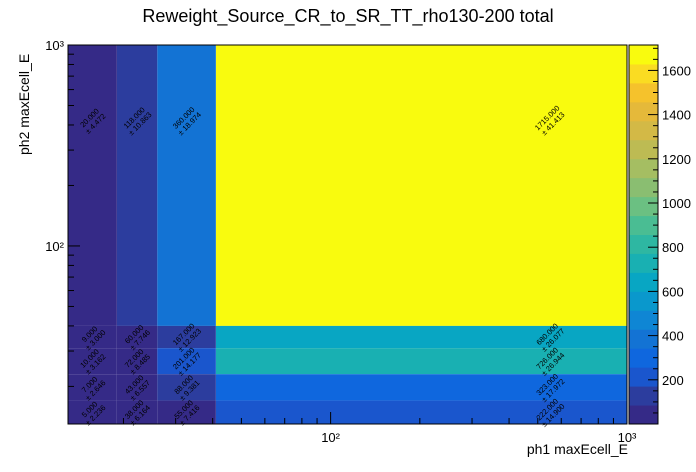  What do you see at coordinates (673, 291) in the screenshot?
I see `colorbar-tick-label: 600` at bounding box center [673, 291].